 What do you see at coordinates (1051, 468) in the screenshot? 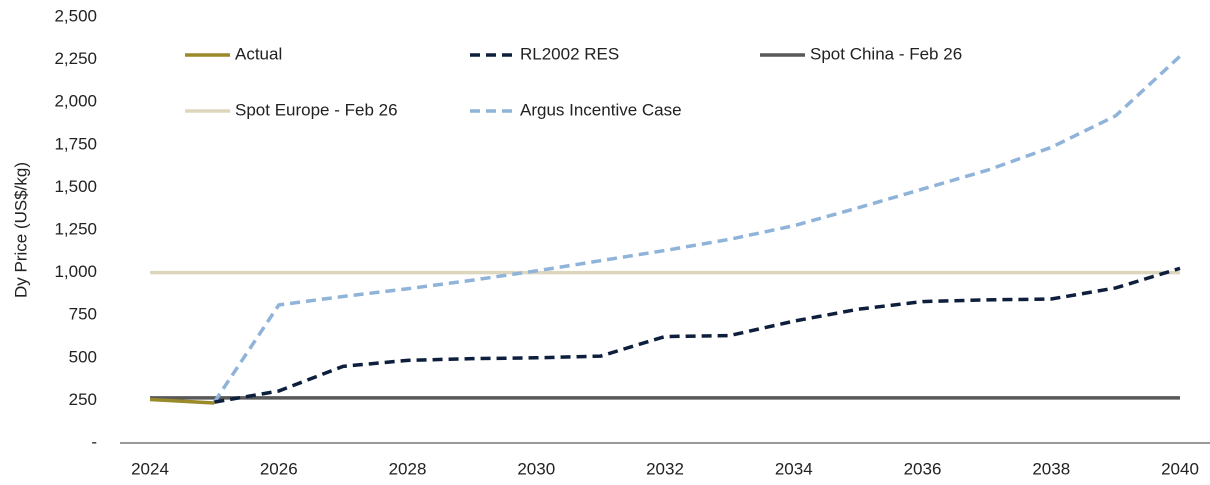
I see `x-tick-label: 2038` at bounding box center [1051, 468].